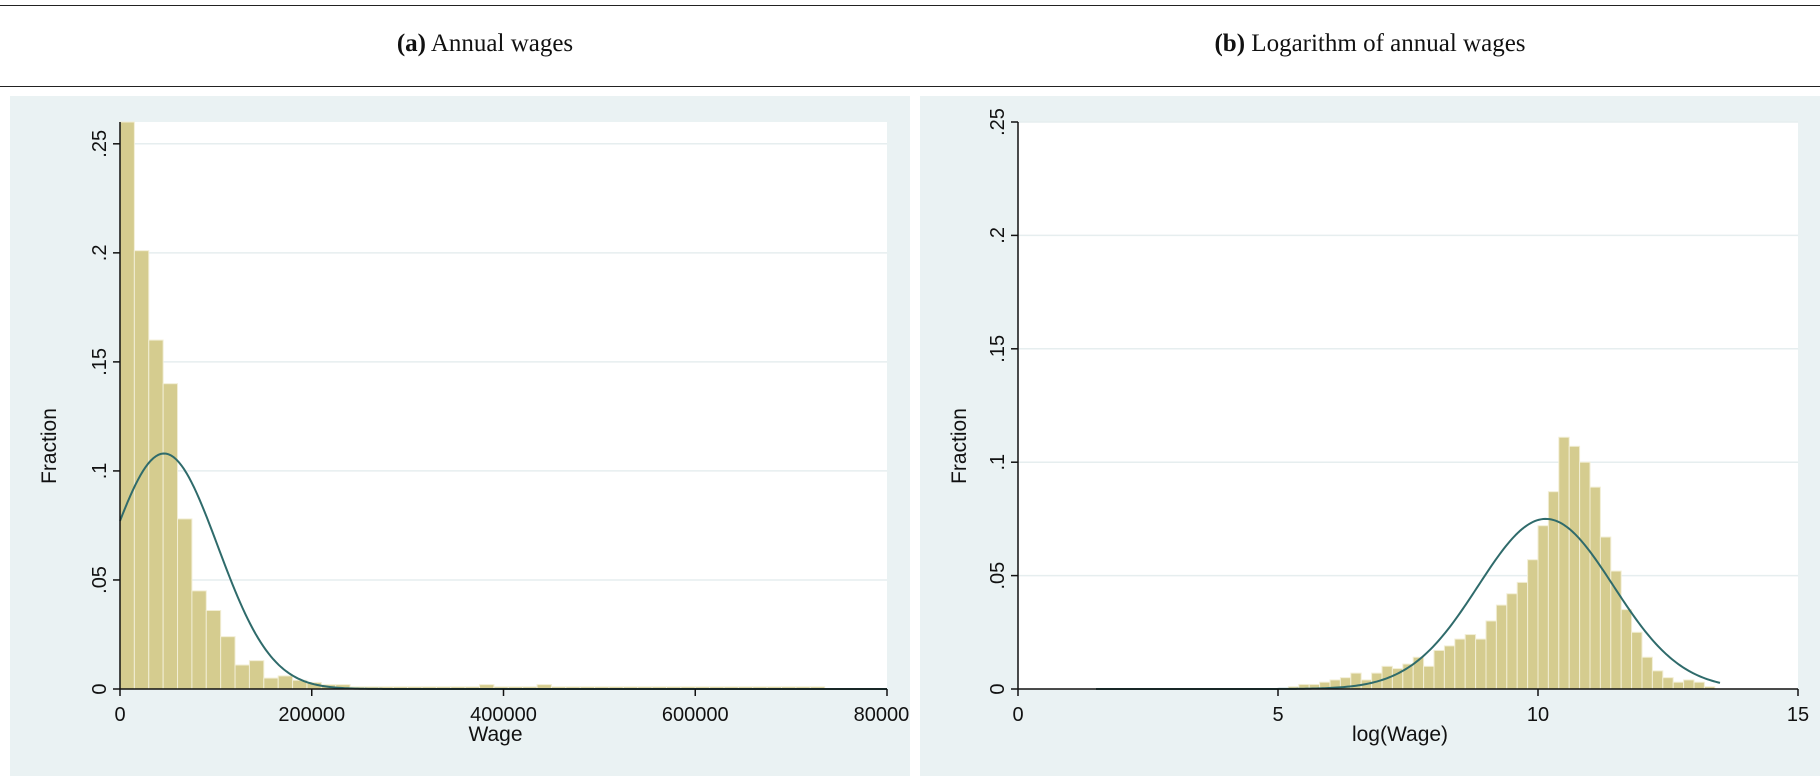  What do you see at coordinates (882, 715) in the screenshot?
I see `x-tick-label: 800000` at bounding box center [882, 715].